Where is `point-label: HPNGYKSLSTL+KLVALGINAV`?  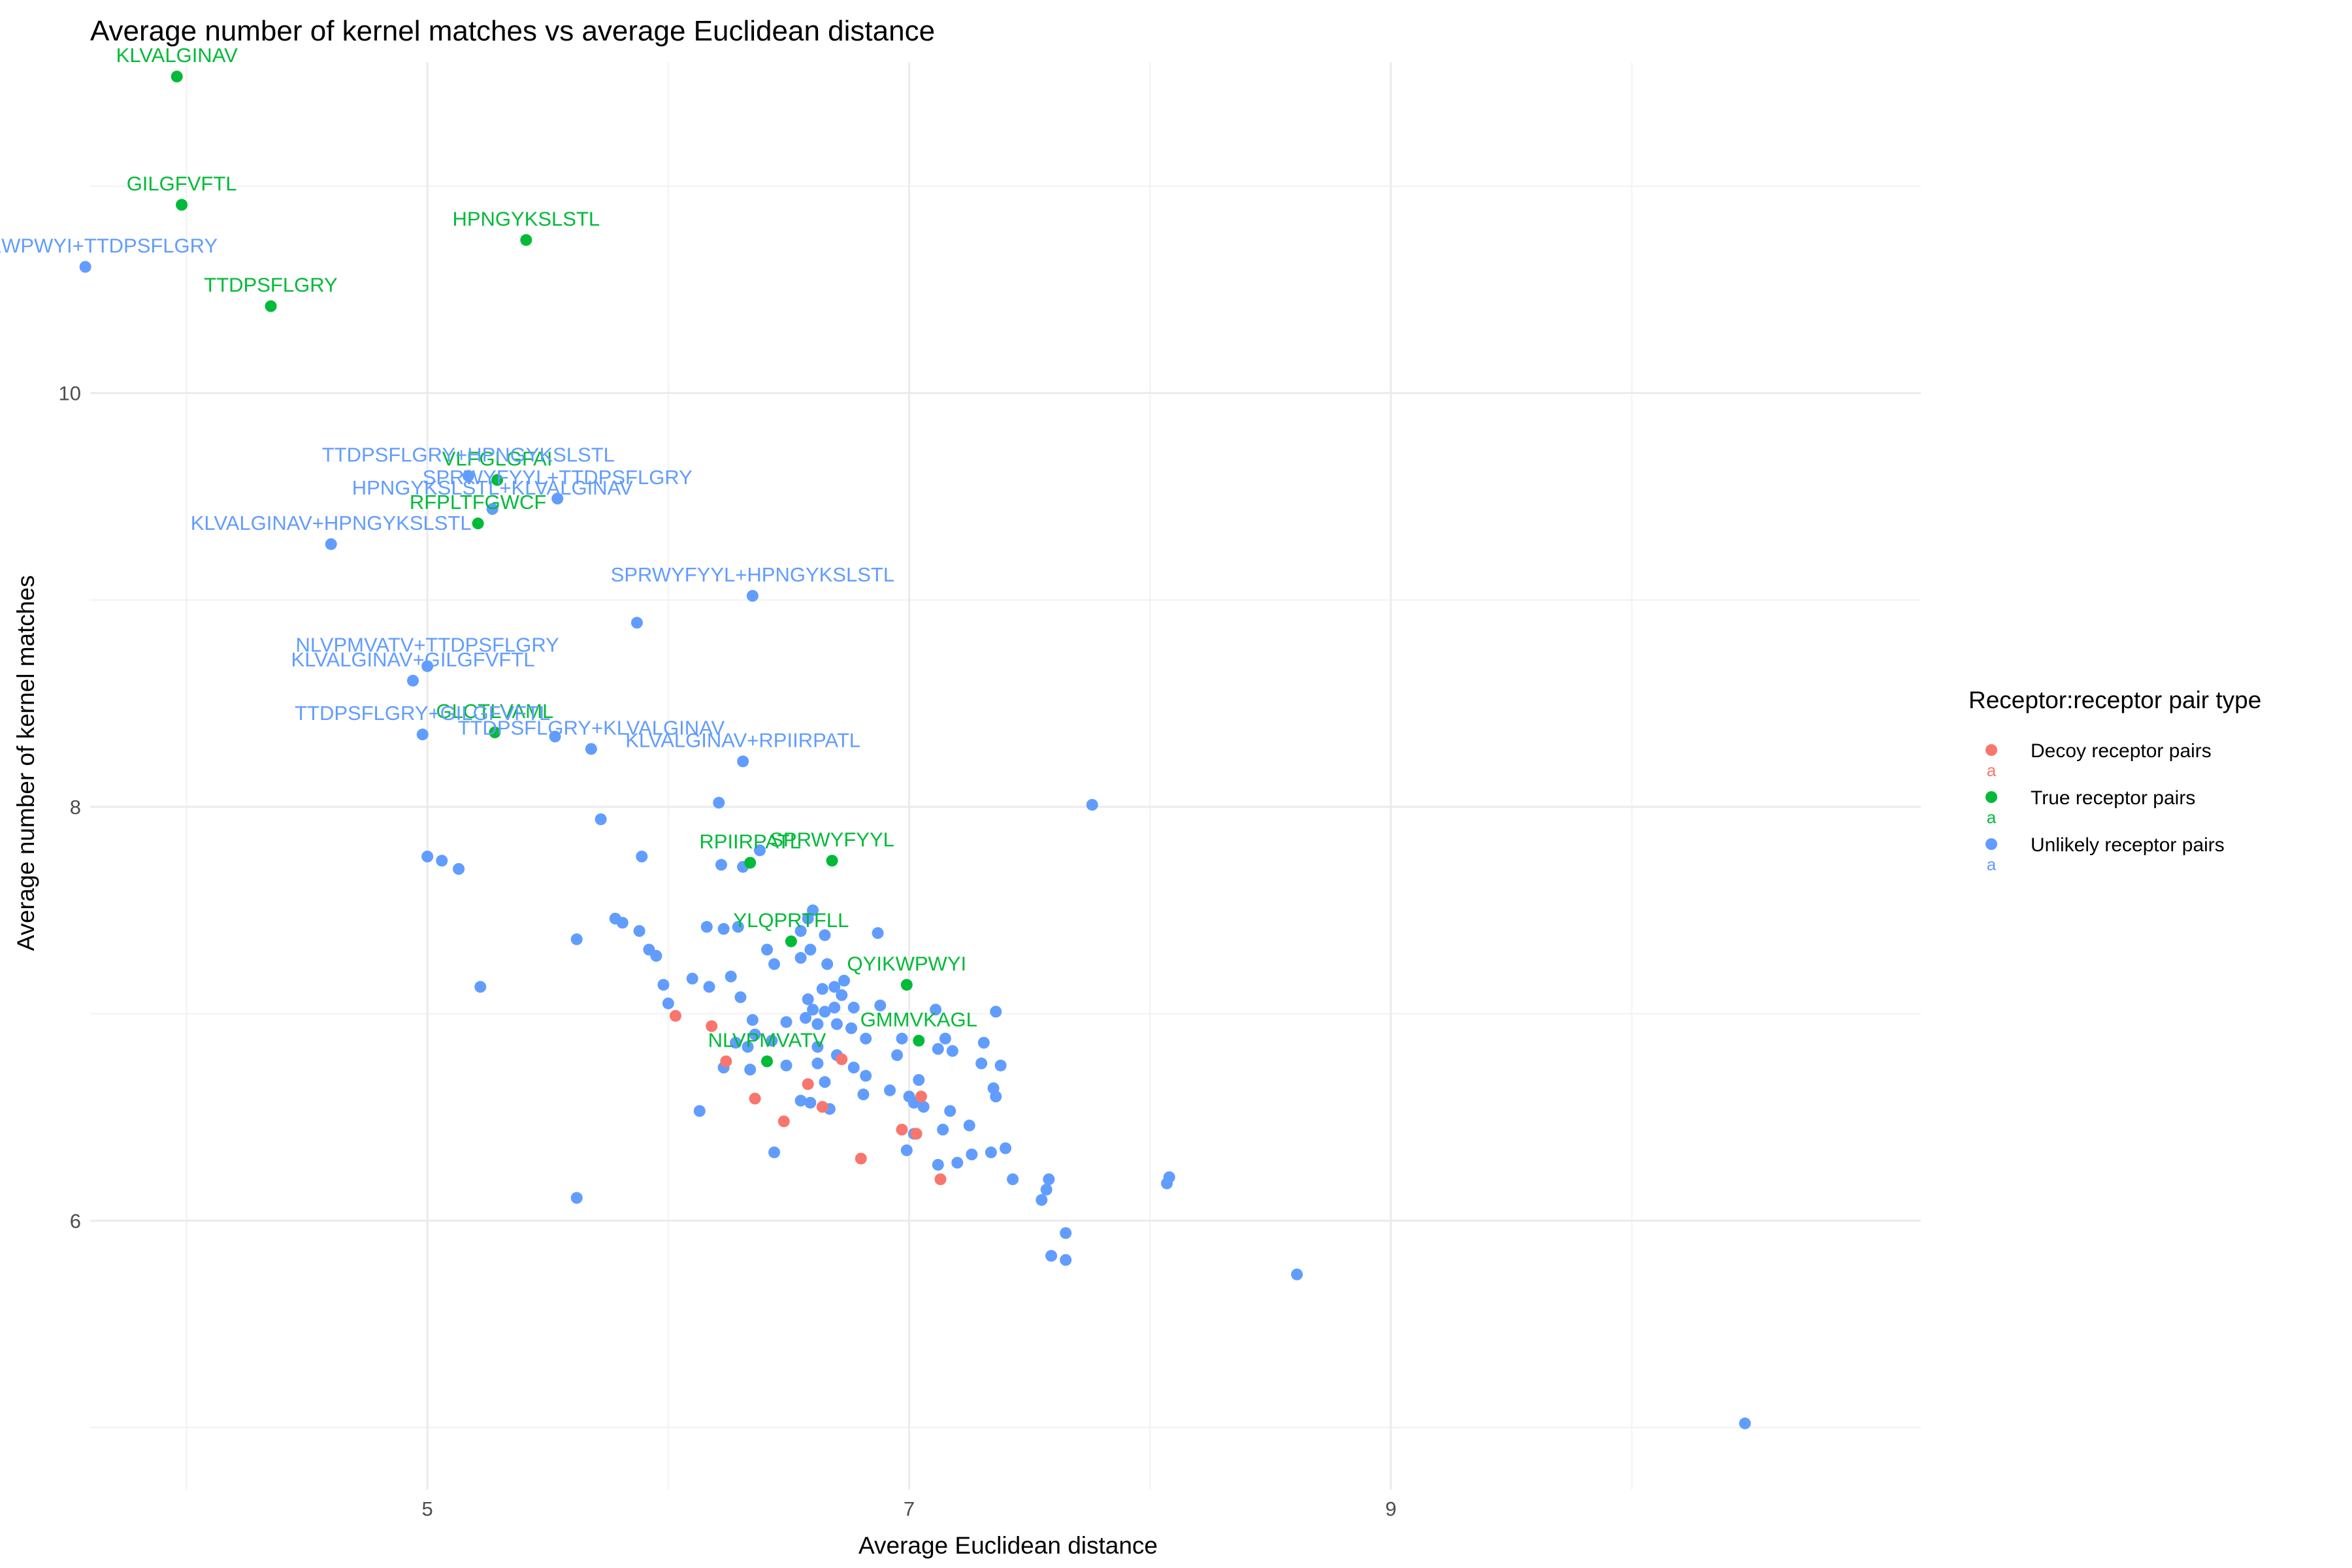
point-label: HPNGYKSLSTL+KLVALGINAV is located at coordinates (492, 487).